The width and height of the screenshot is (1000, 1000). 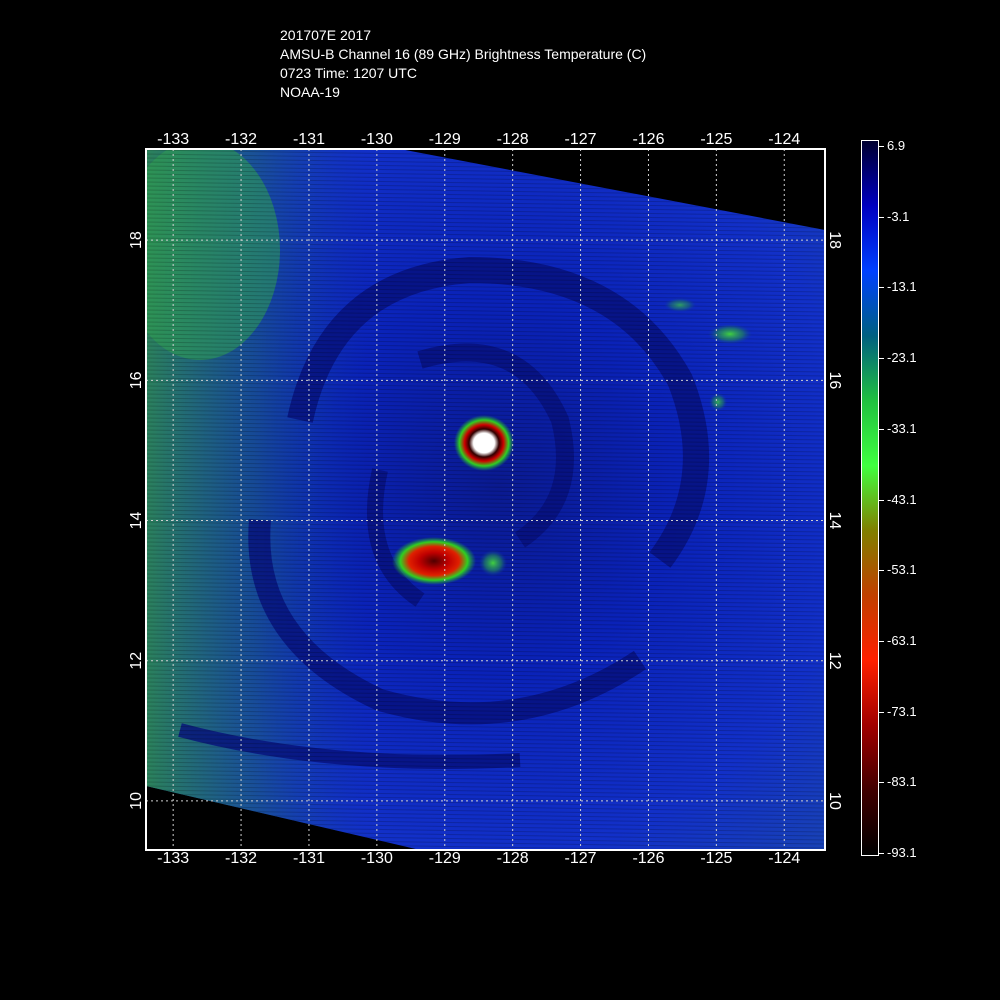 What do you see at coordinates (493, 563) in the screenshot?
I see `convection-blob` at bounding box center [493, 563].